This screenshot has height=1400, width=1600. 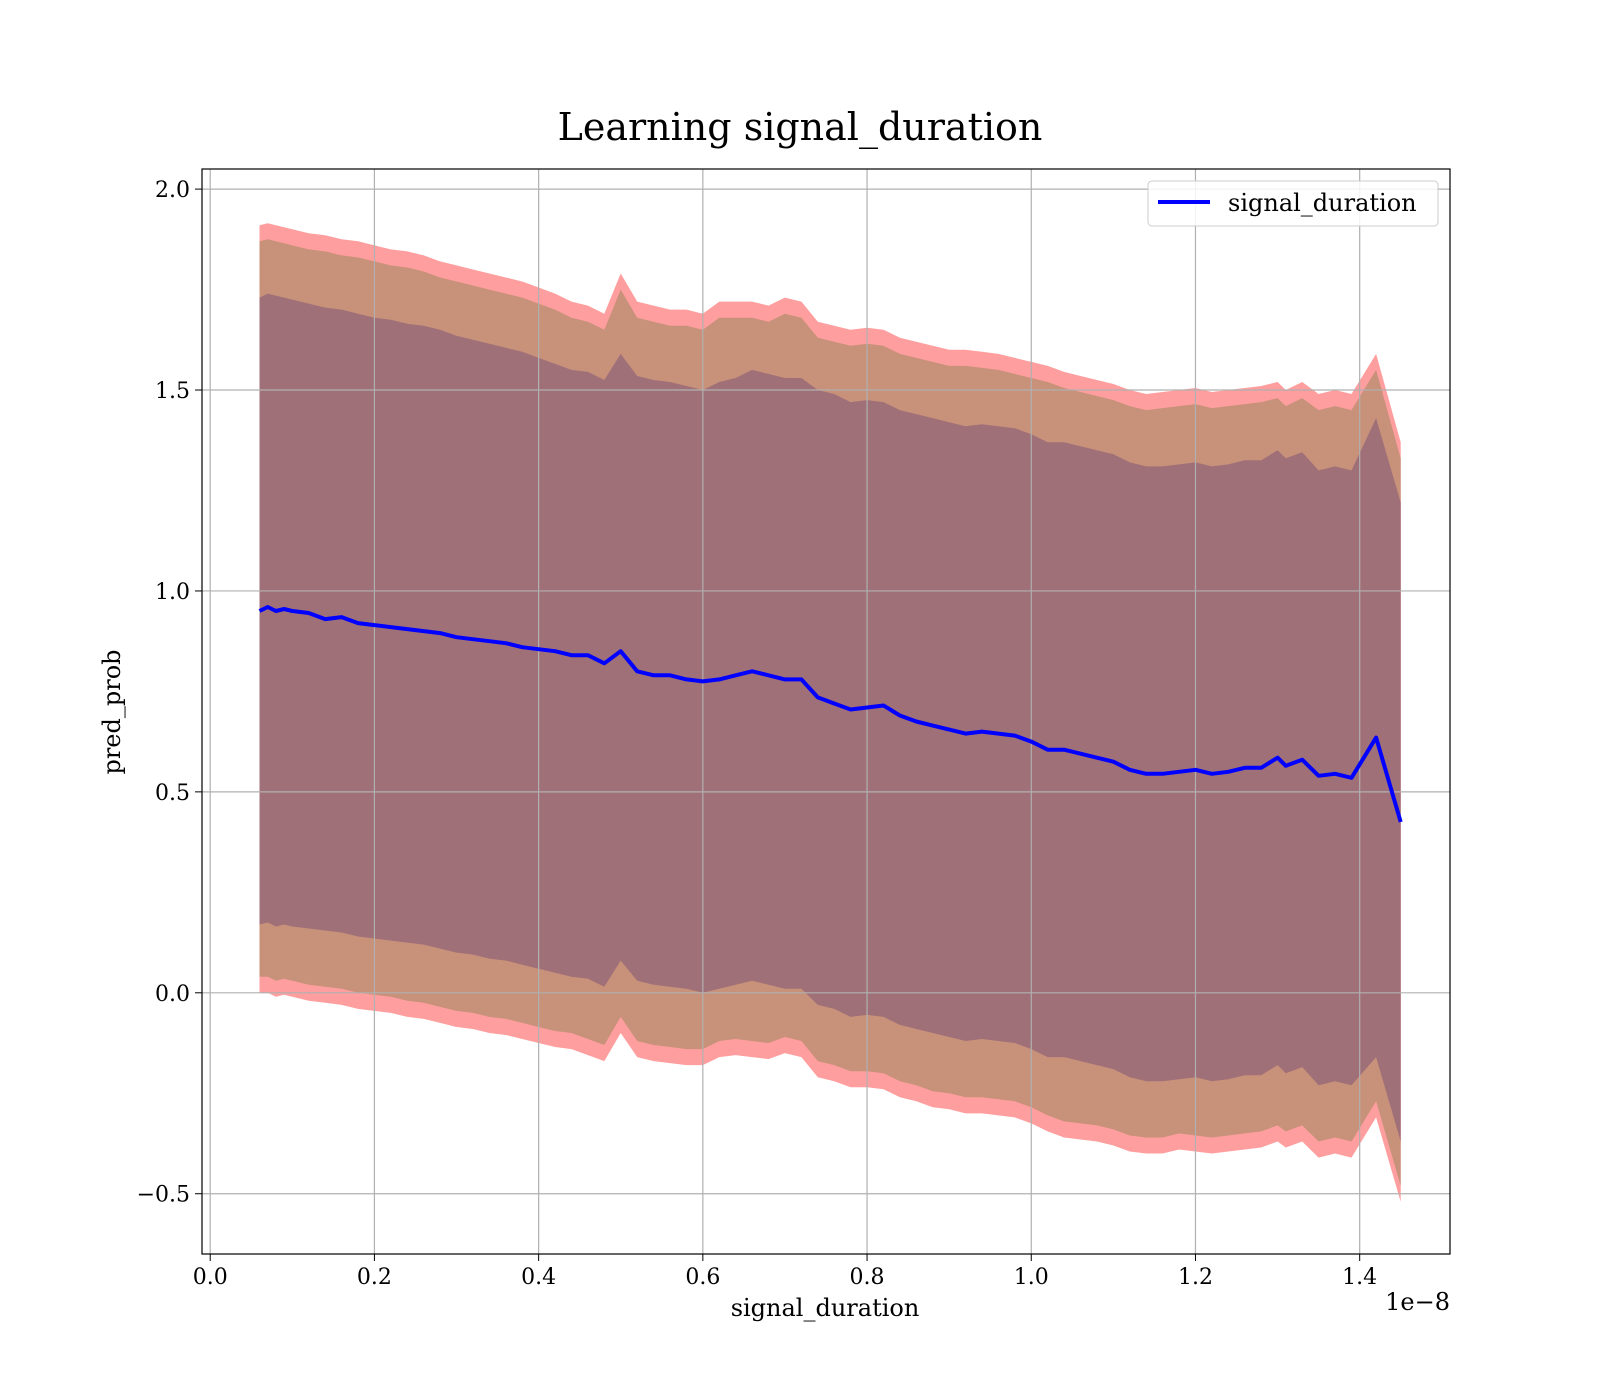 What do you see at coordinates (374, 1277) in the screenshot?
I see `x-tick-label: 0.2` at bounding box center [374, 1277].